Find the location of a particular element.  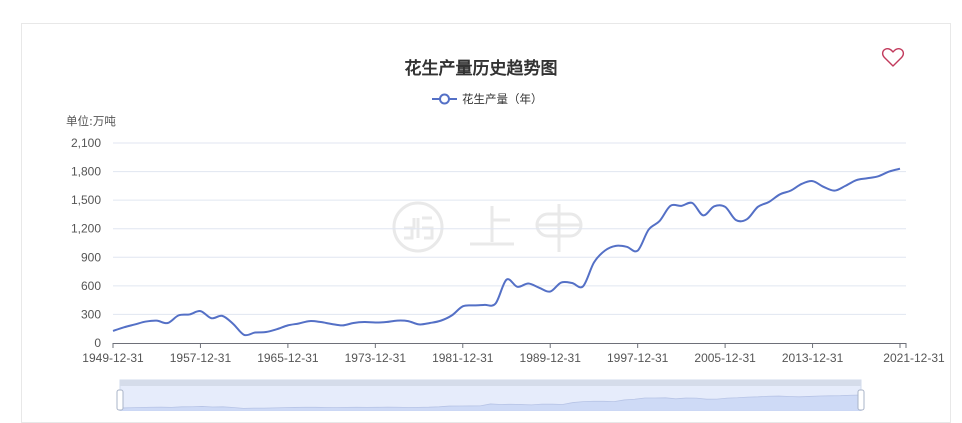

y-tick-label: 2,100 is located at coordinates (86, 143).